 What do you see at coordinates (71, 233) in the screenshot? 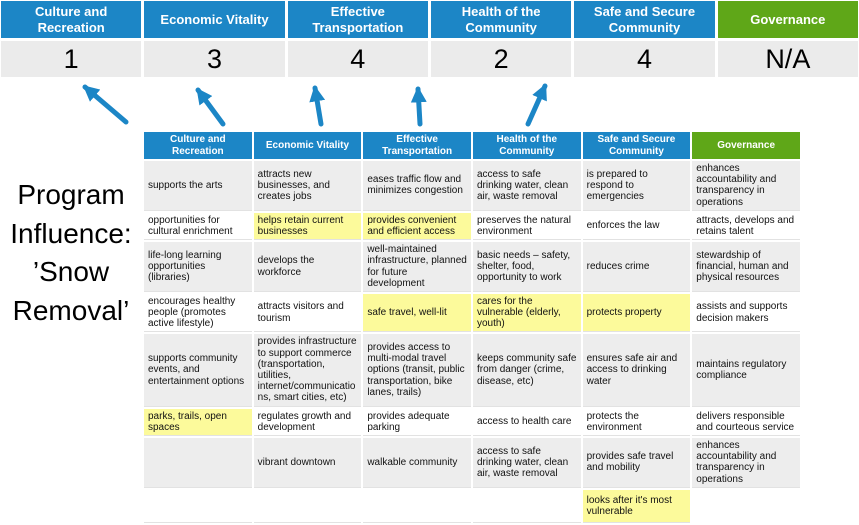
I see `program-title-line: Influence:` at bounding box center [71, 233].